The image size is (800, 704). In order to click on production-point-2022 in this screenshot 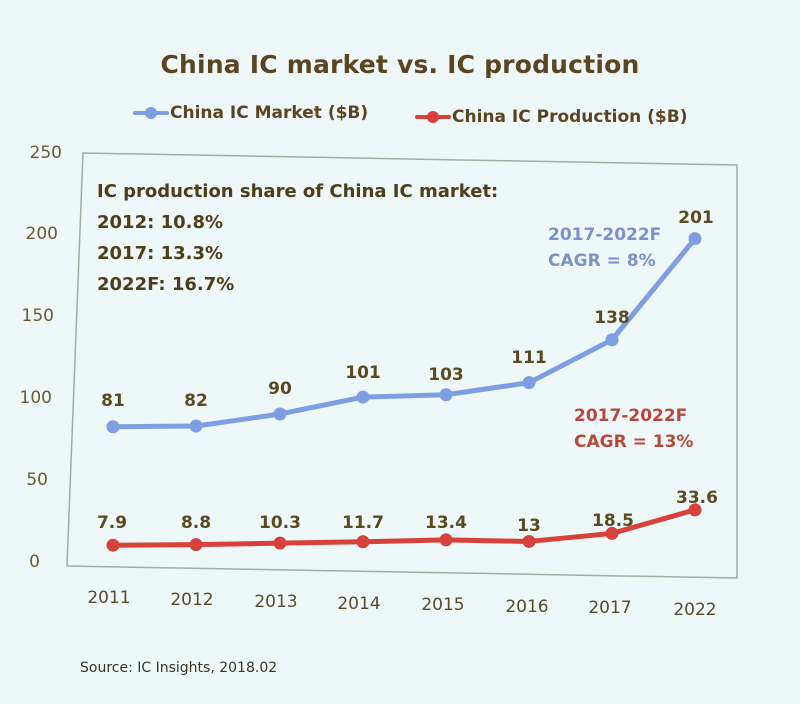, I will do `click(695, 510)`.